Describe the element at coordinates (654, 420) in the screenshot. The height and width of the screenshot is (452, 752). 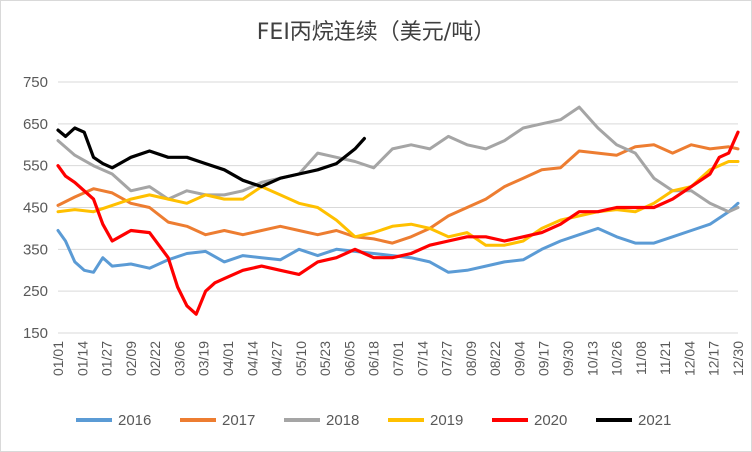
I see `legend-label-2021: 2021` at that location.